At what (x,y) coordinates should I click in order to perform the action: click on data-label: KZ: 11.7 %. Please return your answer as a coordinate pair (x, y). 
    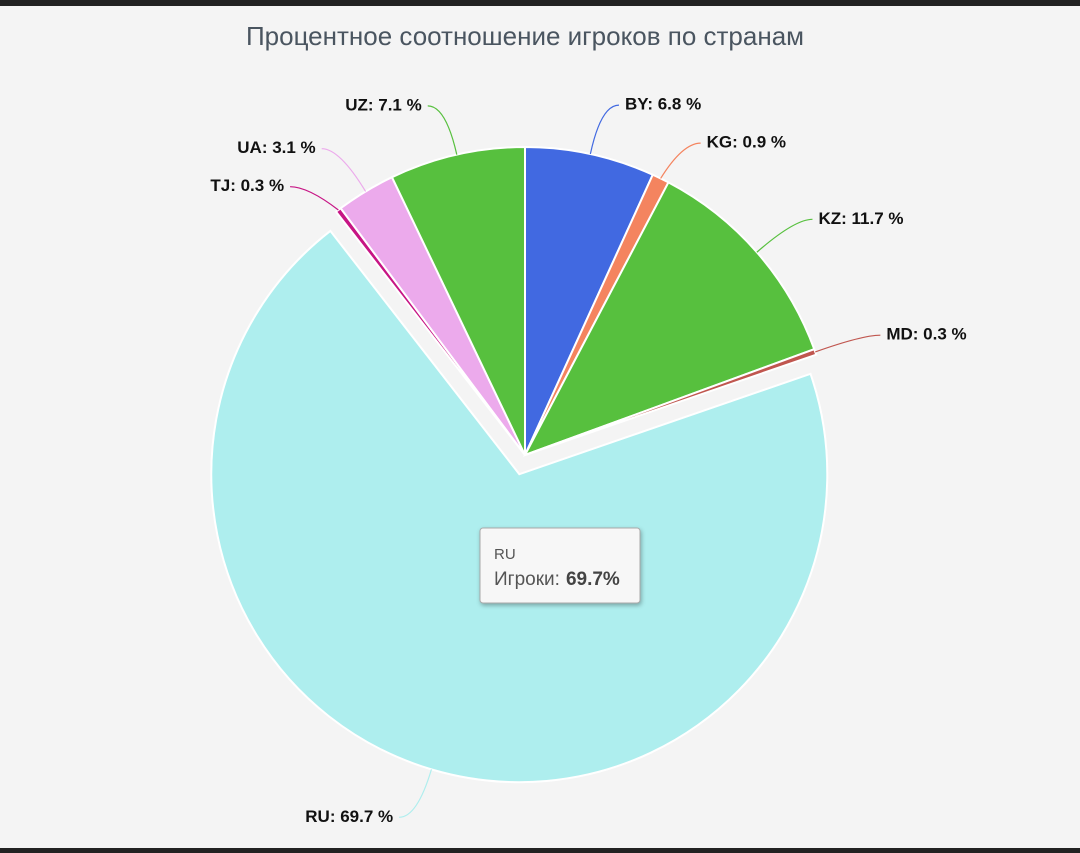
    Looking at the image, I should click on (860, 218).